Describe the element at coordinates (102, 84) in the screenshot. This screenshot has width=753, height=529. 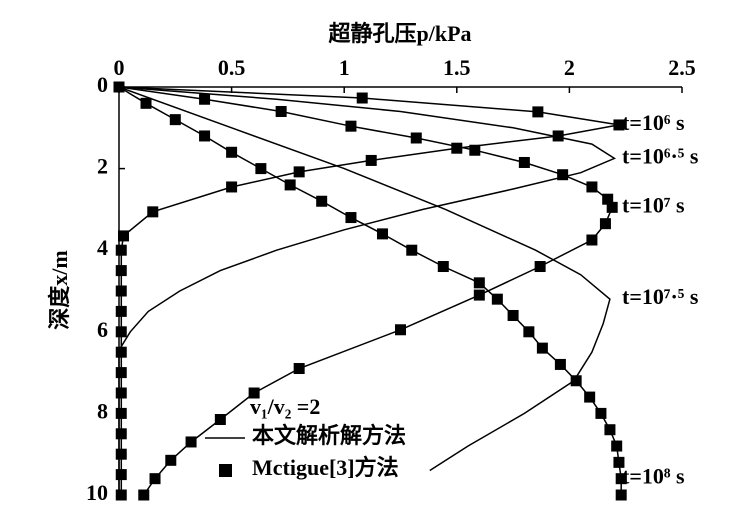
I see `y-tick-label: 0` at that location.